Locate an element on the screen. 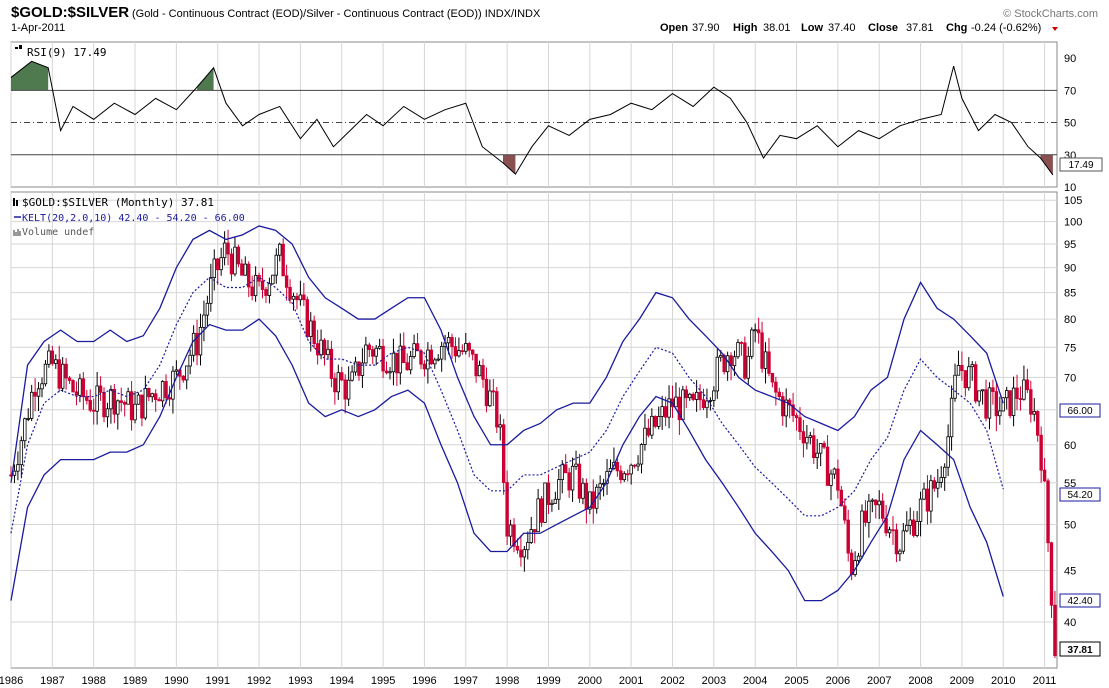 The width and height of the screenshot is (1109, 688). rsi-tick: 70 is located at coordinates (1070, 91).